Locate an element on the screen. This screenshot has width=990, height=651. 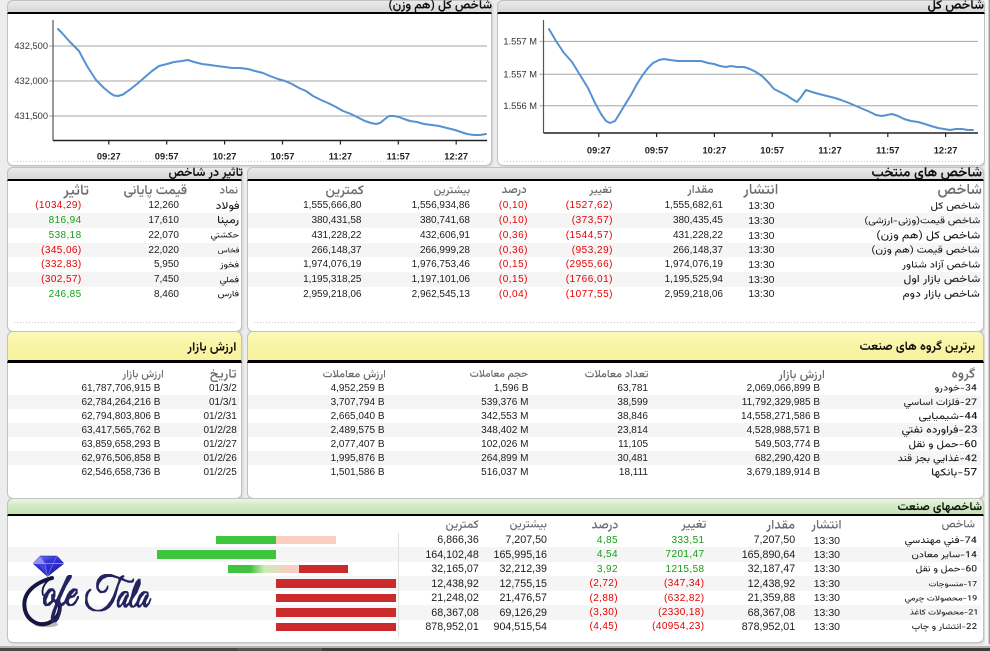
svg-text: 1.556 M is located at coordinates (520, 106).